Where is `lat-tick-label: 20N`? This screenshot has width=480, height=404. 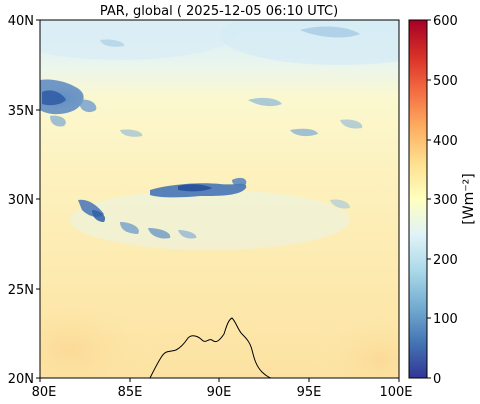 lat-tick-label: 20N is located at coordinates (21, 379).